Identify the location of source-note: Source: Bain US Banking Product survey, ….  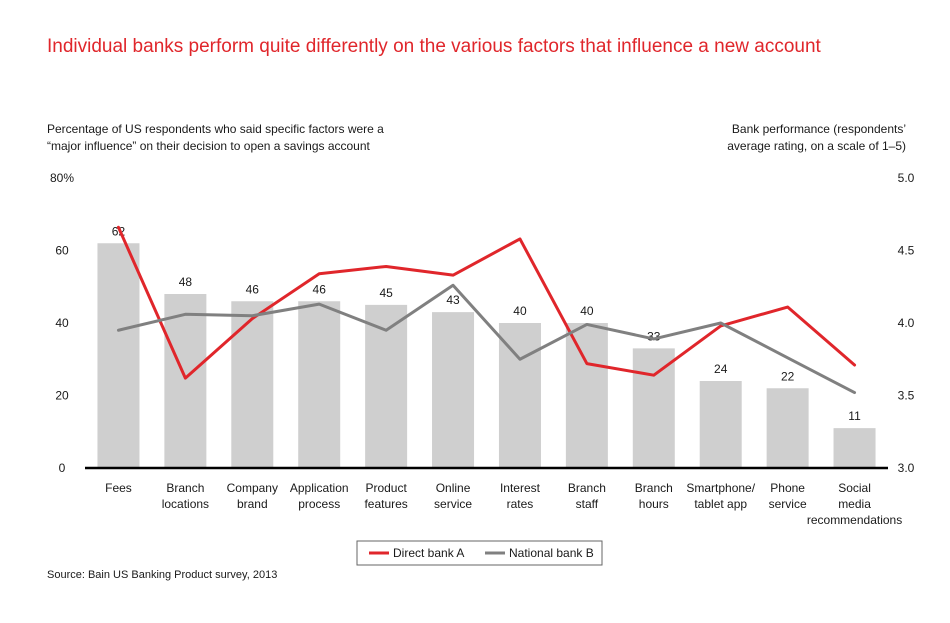
(162, 575).